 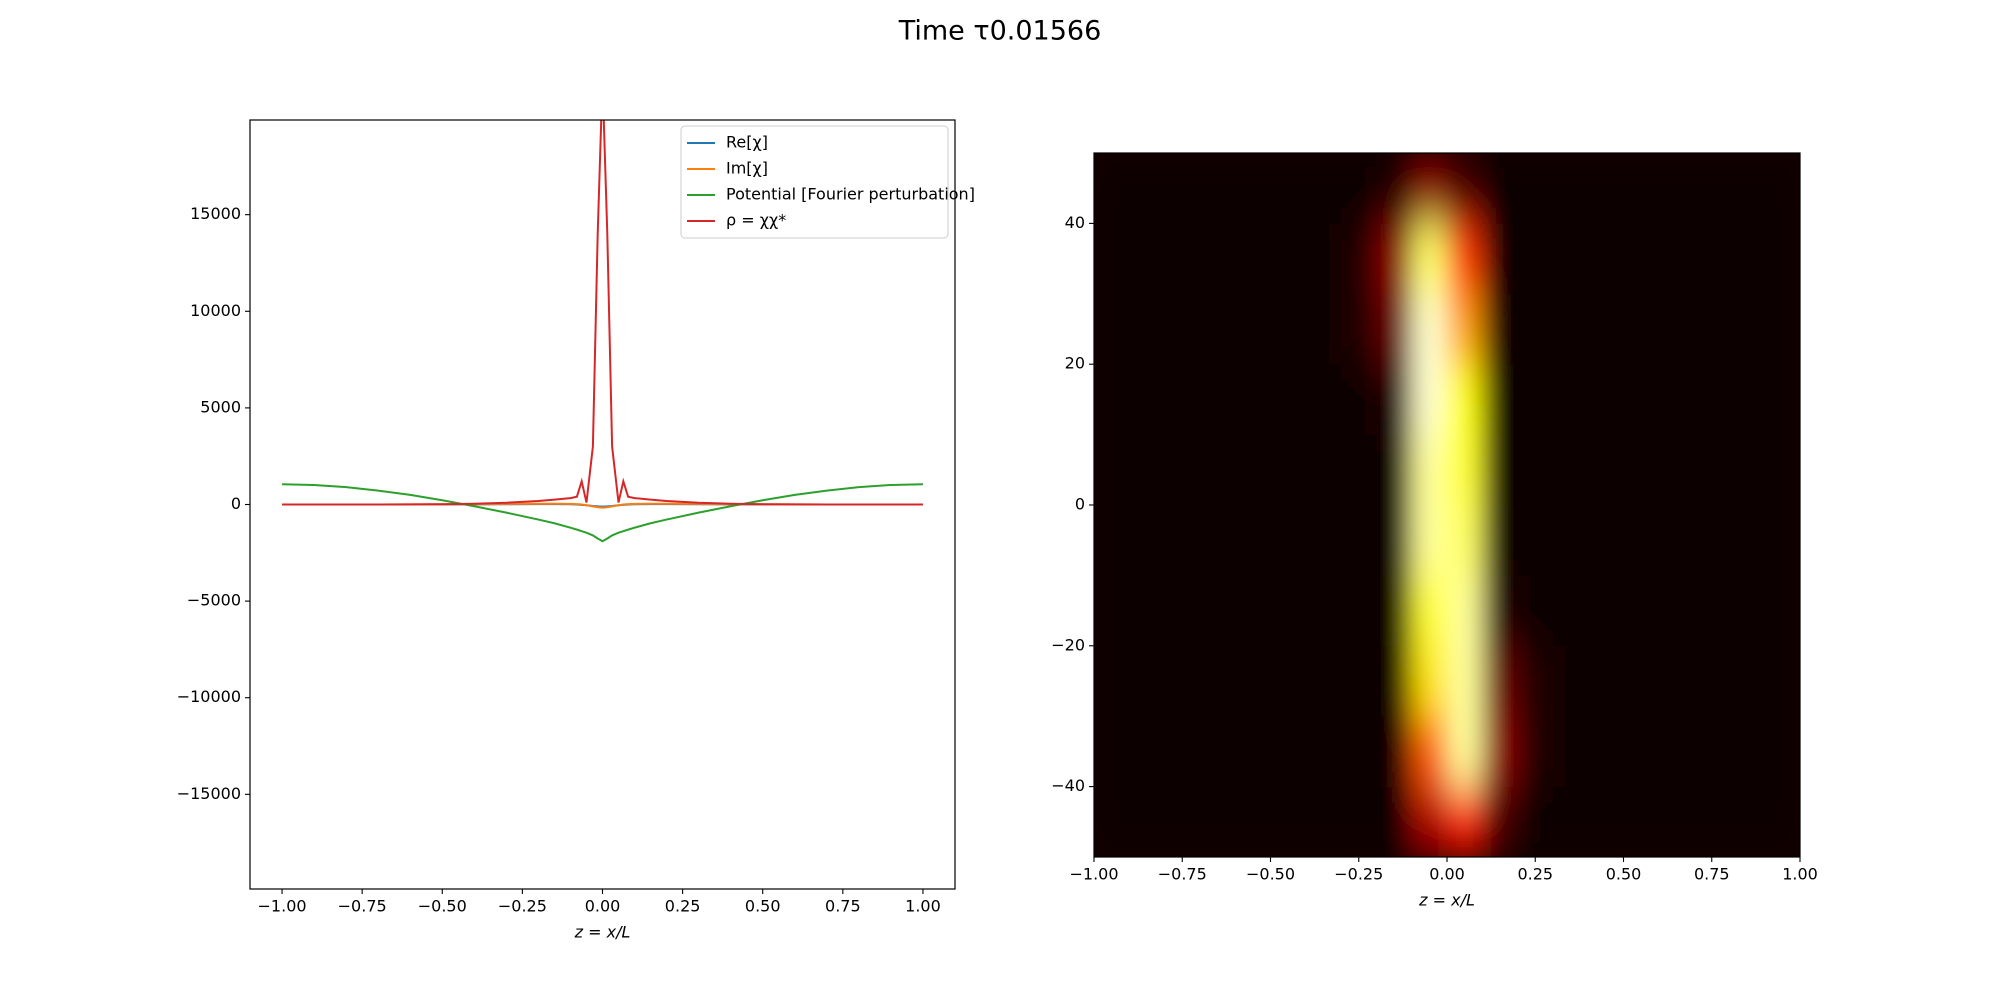 I want to click on plot-area, so click(x=602, y=331).